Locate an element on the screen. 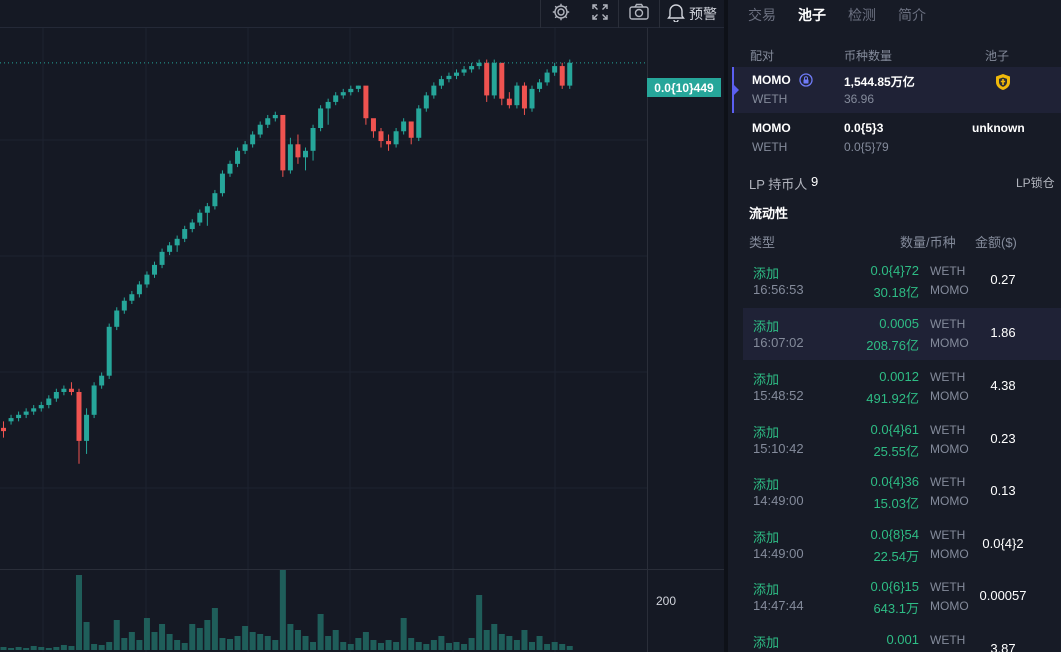 This screenshot has width=1061, height=652. lp-holders-label: LP 持币人 is located at coordinates (778, 184).